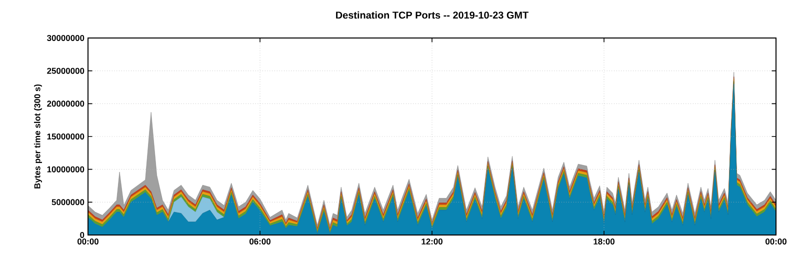 This screenshot has height=260, width=795. What do you see at coordinates (68, 202) in the screenshot?
I see `y-tick-label: 5000000` at bounding box center [68, 202].